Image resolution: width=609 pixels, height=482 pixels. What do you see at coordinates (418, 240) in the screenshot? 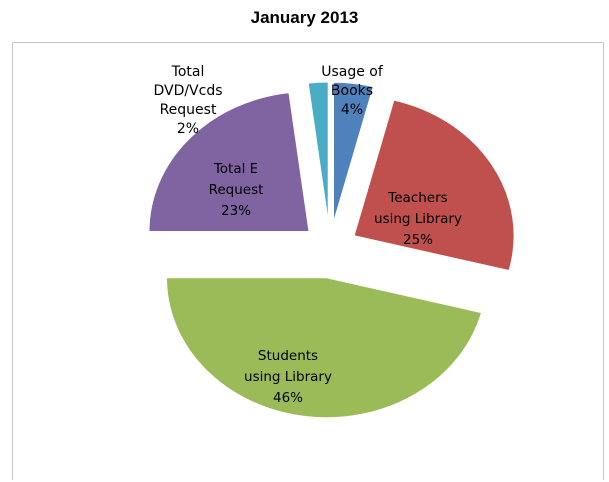
I see `data-label-line: 25%` at bounding box center [418, 240].